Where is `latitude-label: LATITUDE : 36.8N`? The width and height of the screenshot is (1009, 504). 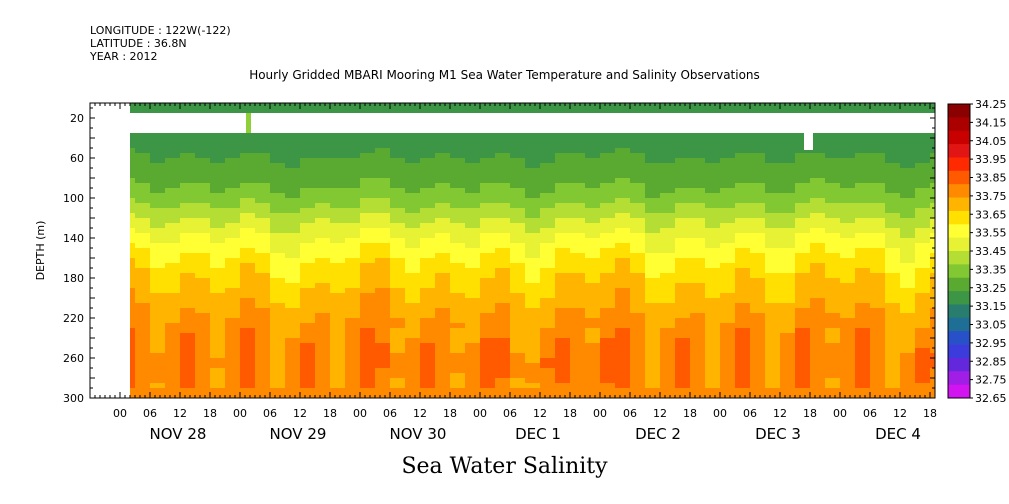 latitude-label: LATITUDE : 36.8N is located at coordinates (138, 43).